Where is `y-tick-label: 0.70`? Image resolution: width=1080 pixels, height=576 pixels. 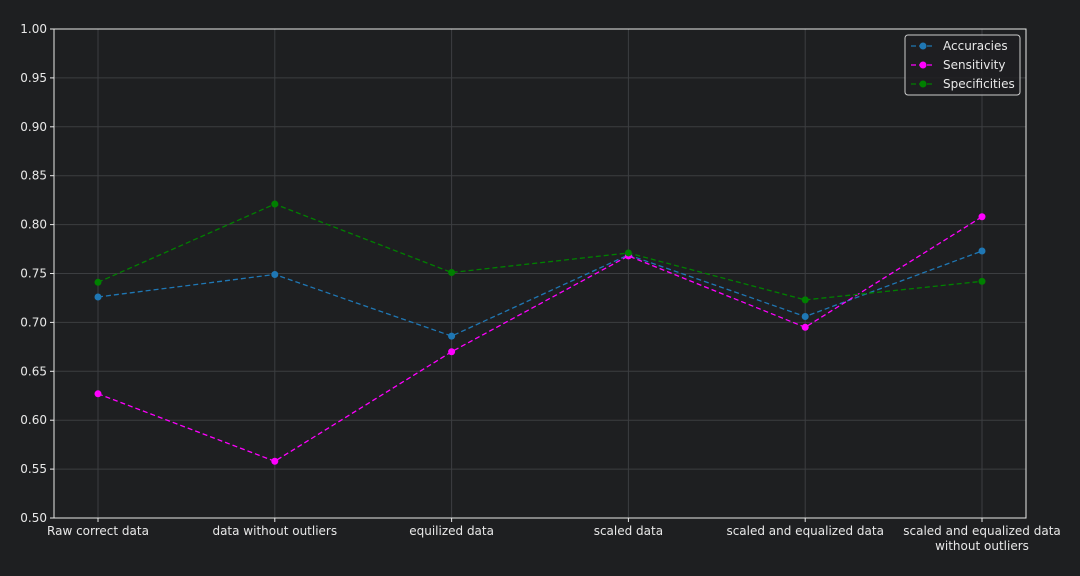 y-tick-label: 0.70 is located at coordinates (33, 322).